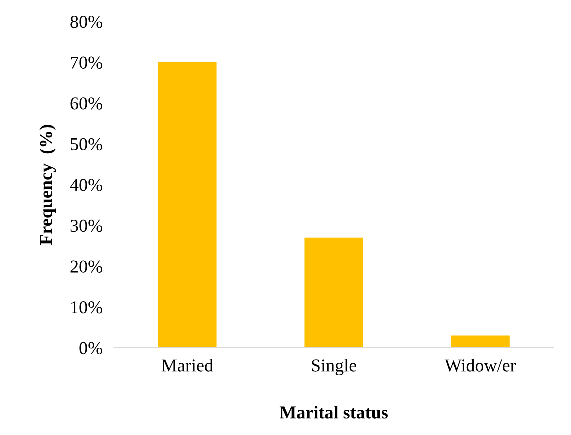  Describe the element at coordinates (86, 63) in the screenshot. I see `y-tick-label: 70%` at that location.